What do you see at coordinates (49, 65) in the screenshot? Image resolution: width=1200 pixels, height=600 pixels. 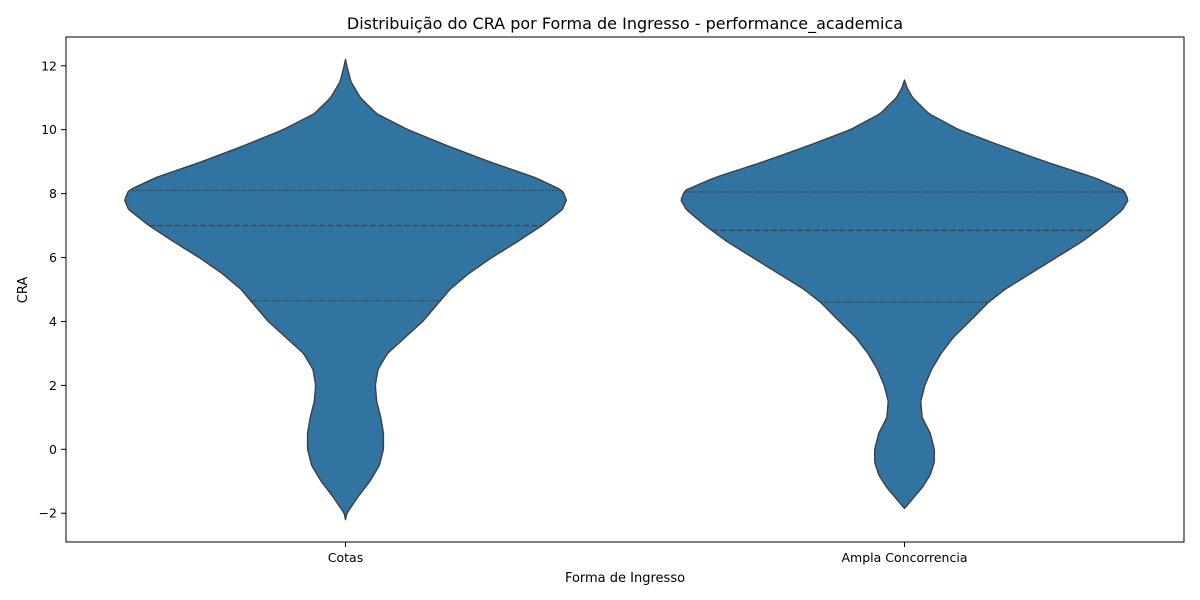 I see `y-tick-label: 12` at bounding box center [49, 65].